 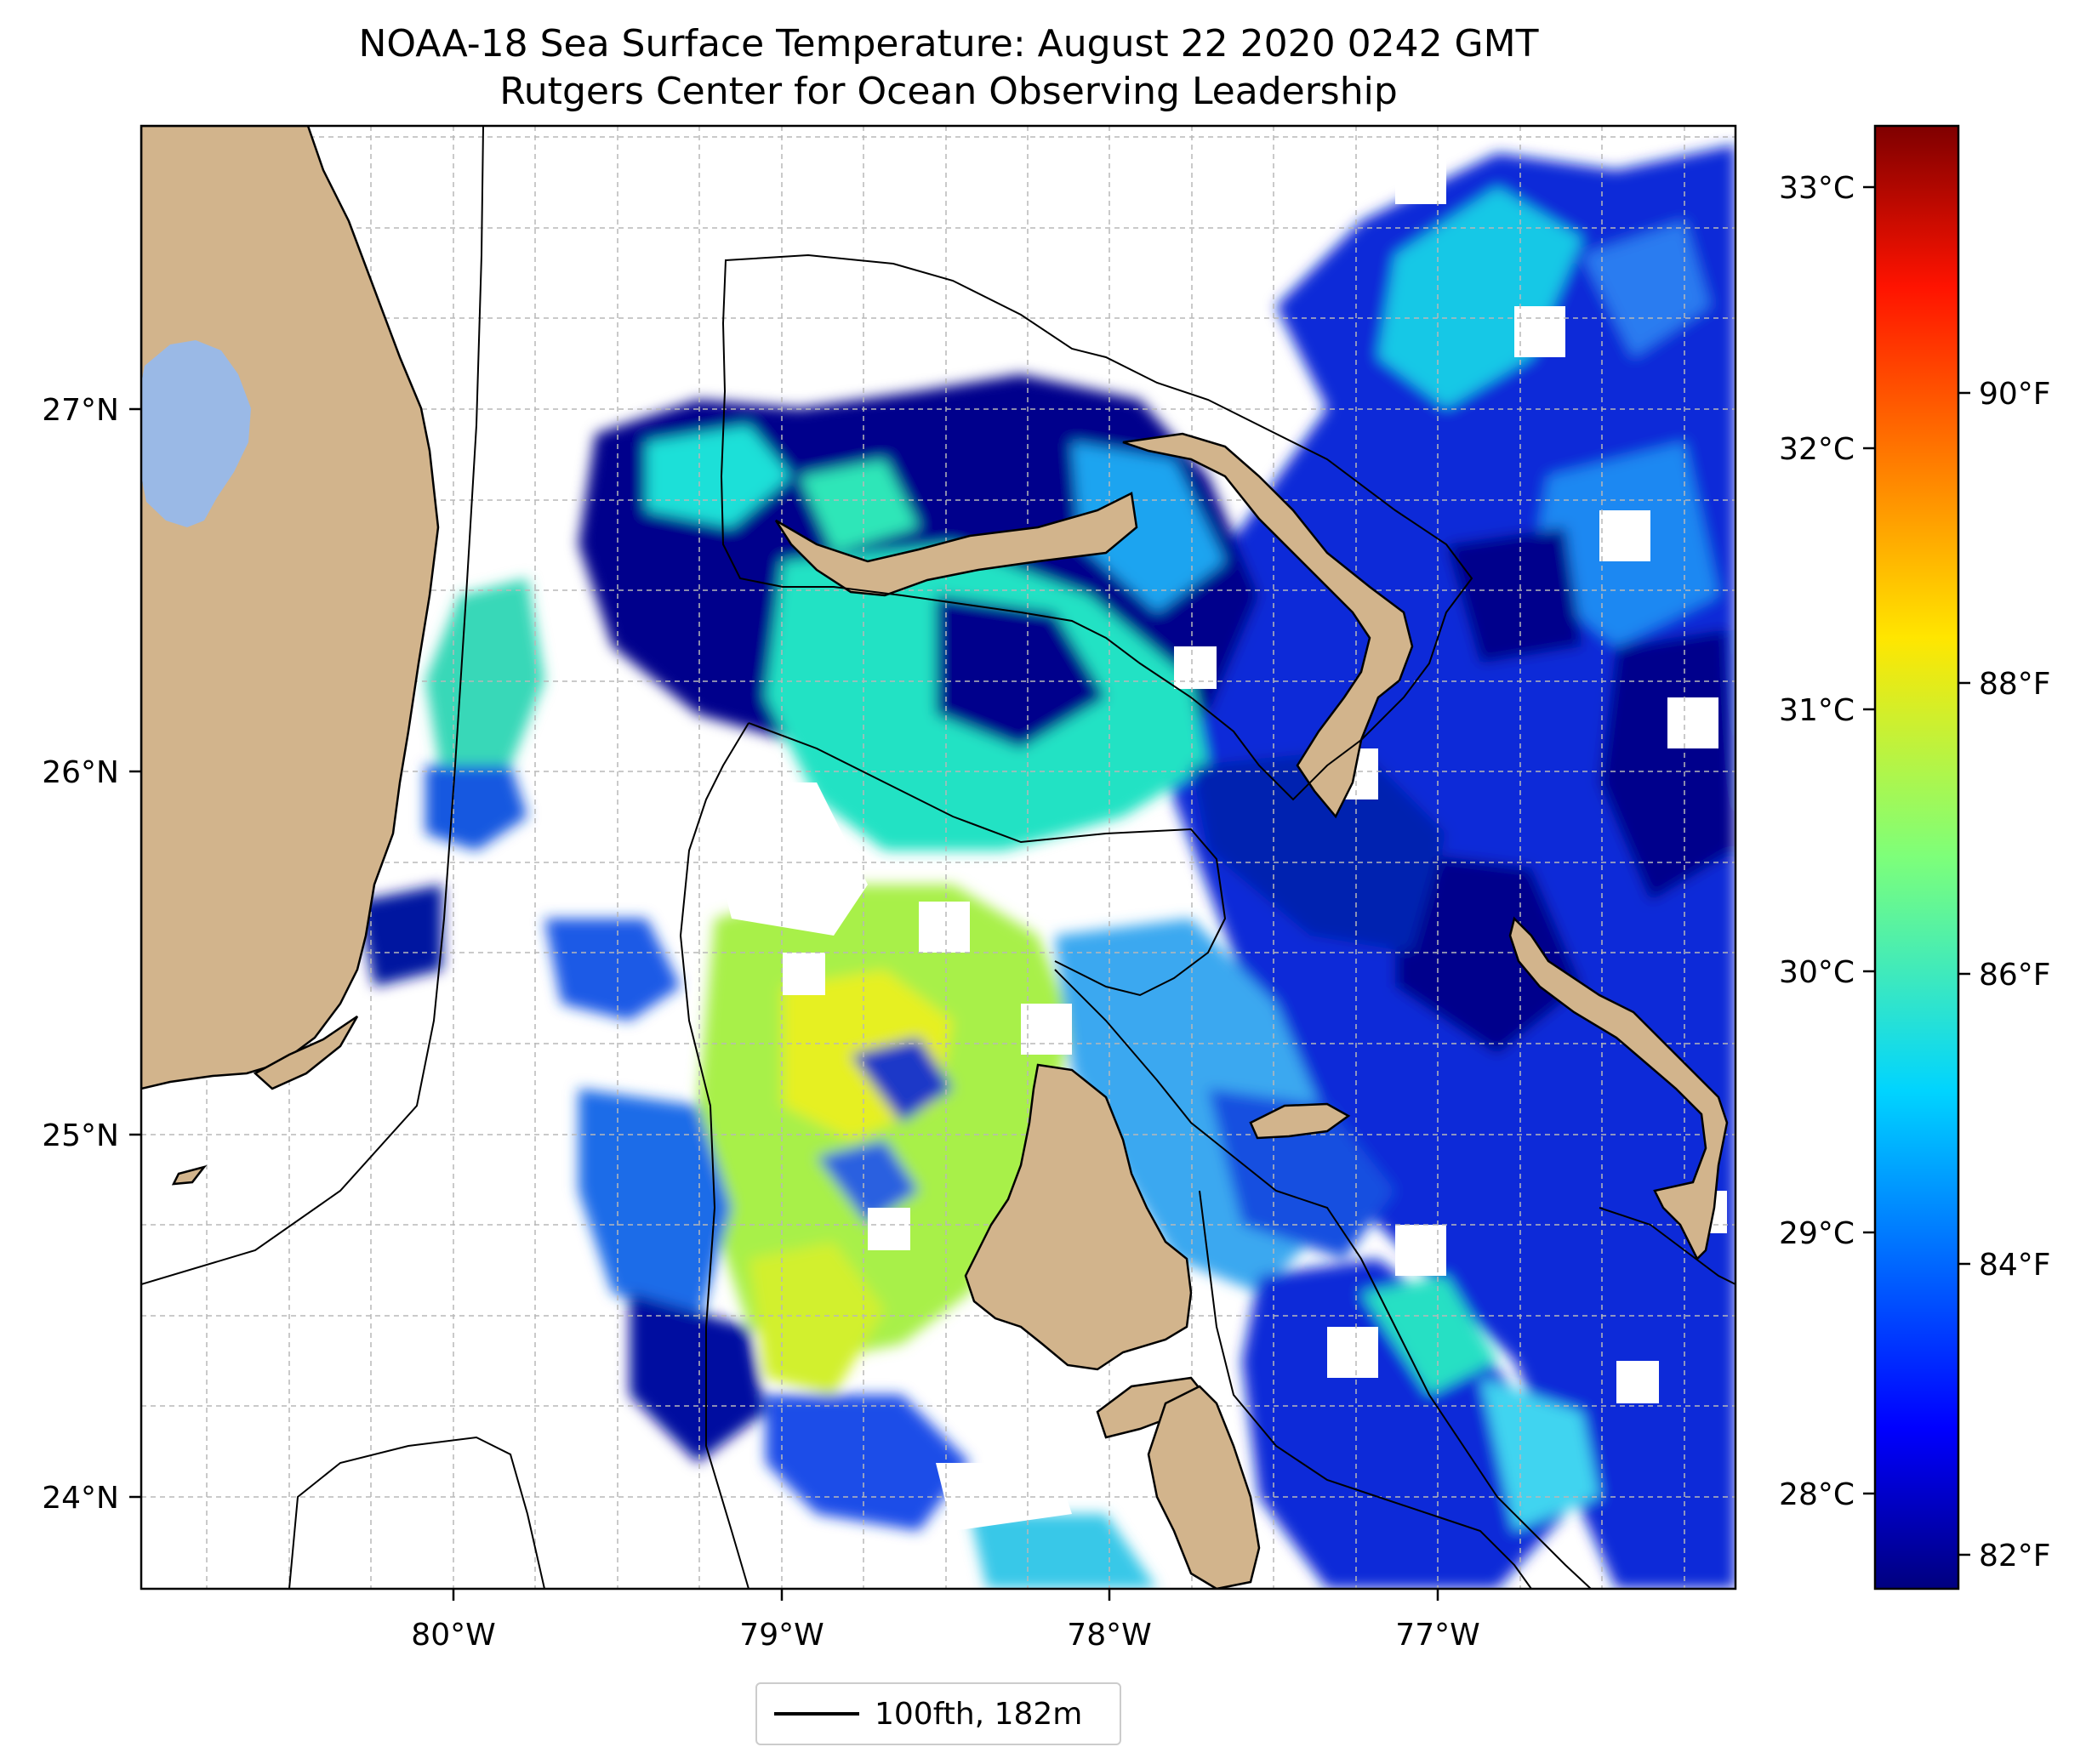 I want to click on lat-tick-label: 27°N, so click(x=80, y=410).